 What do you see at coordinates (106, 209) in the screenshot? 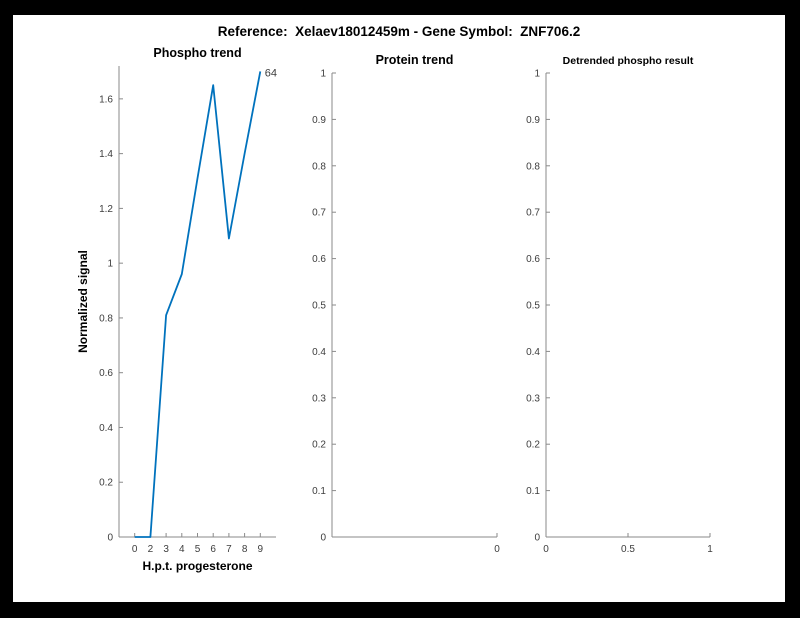
I see `y-tick-label: 1.2` at bounding box center [106, 209].